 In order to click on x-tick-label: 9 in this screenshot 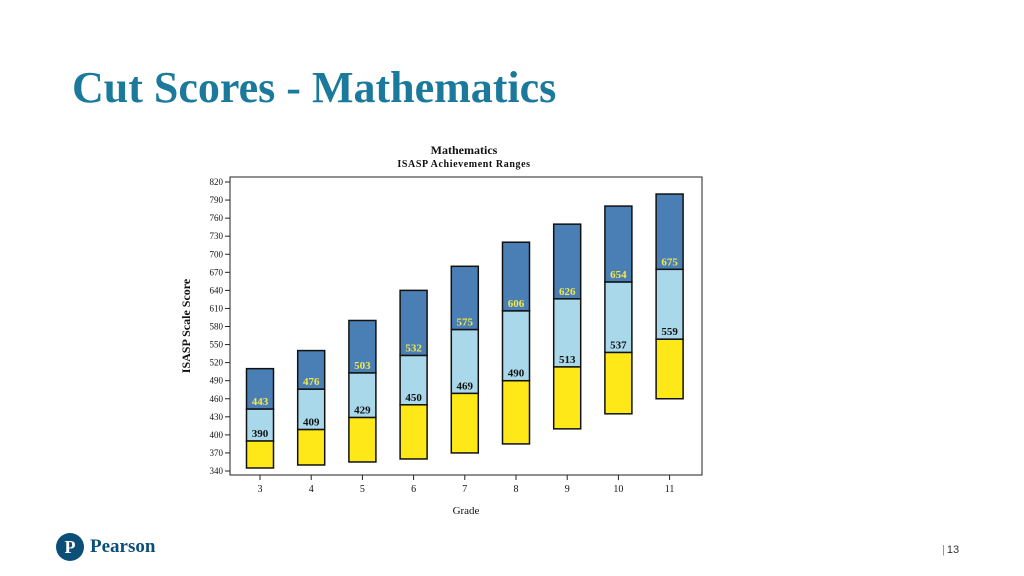, I will do `click(567, 489)`.